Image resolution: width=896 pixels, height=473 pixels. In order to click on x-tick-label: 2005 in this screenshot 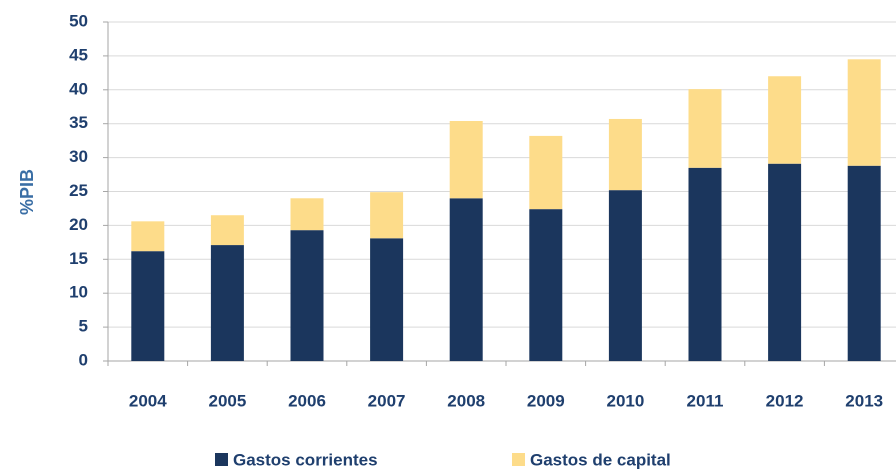, I will do `click(227, 400)`.